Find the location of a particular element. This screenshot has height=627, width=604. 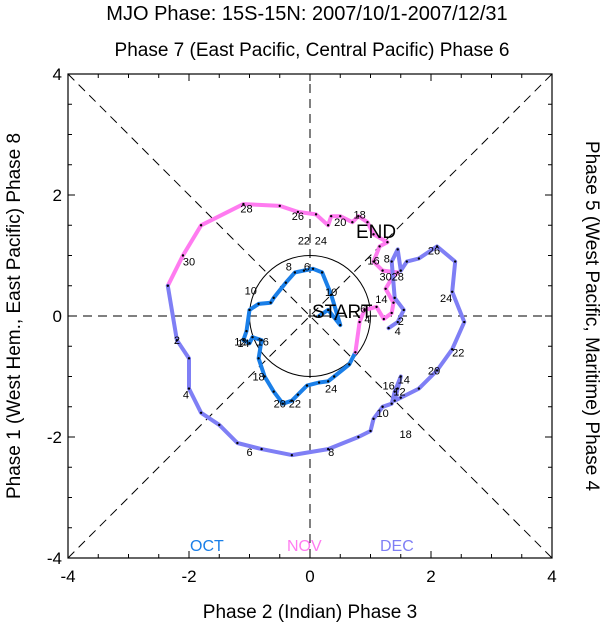

y-tick-label: -4 is located at coordinates (54, 558).